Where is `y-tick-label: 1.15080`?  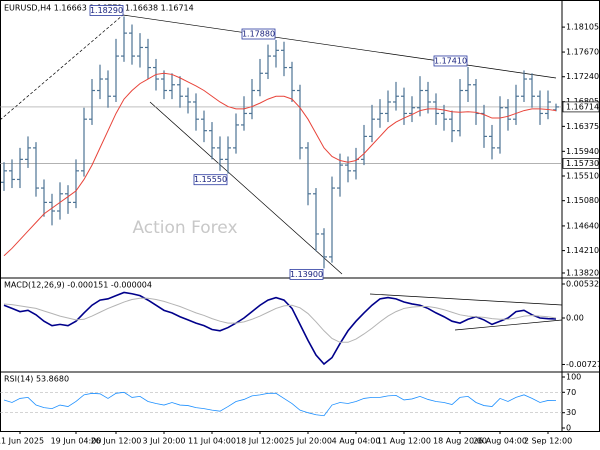
y-tick-label: 1.15080 is located at coordinates (582, 200).